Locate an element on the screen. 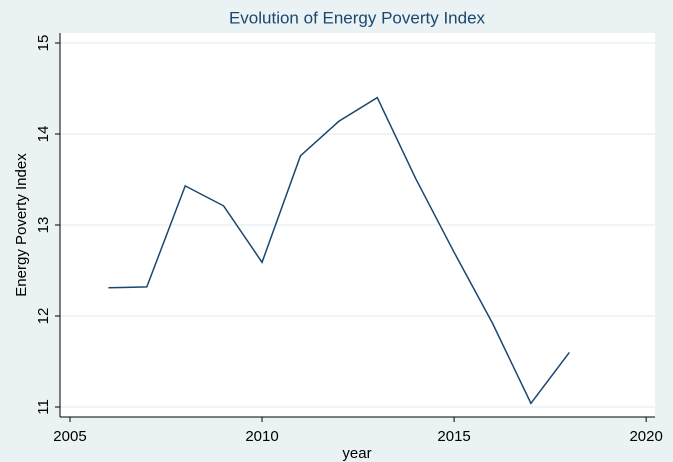  y-tick-label: 11 is located at coordinates (43, 407).